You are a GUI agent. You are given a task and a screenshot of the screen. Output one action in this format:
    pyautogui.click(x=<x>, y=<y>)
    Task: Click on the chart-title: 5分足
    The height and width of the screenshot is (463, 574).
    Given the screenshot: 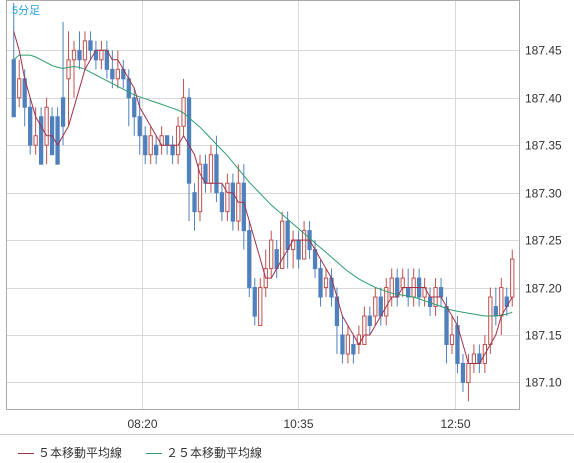 What is the action you would take?
    pyautogui.click(x=26, y=10)
    